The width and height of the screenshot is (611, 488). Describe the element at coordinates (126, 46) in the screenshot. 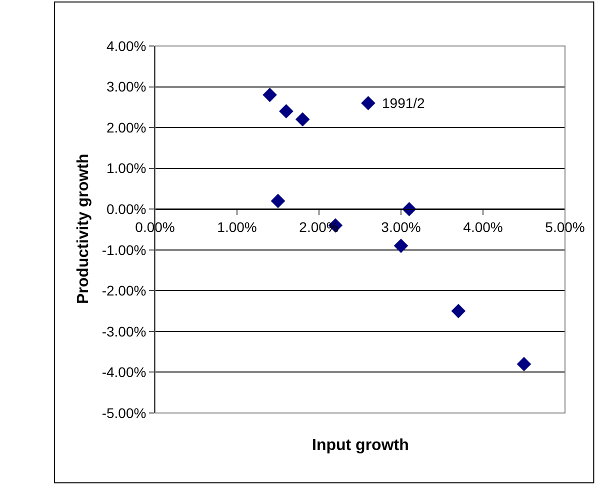

I see `y-tick-label: 4.00%` at that location.